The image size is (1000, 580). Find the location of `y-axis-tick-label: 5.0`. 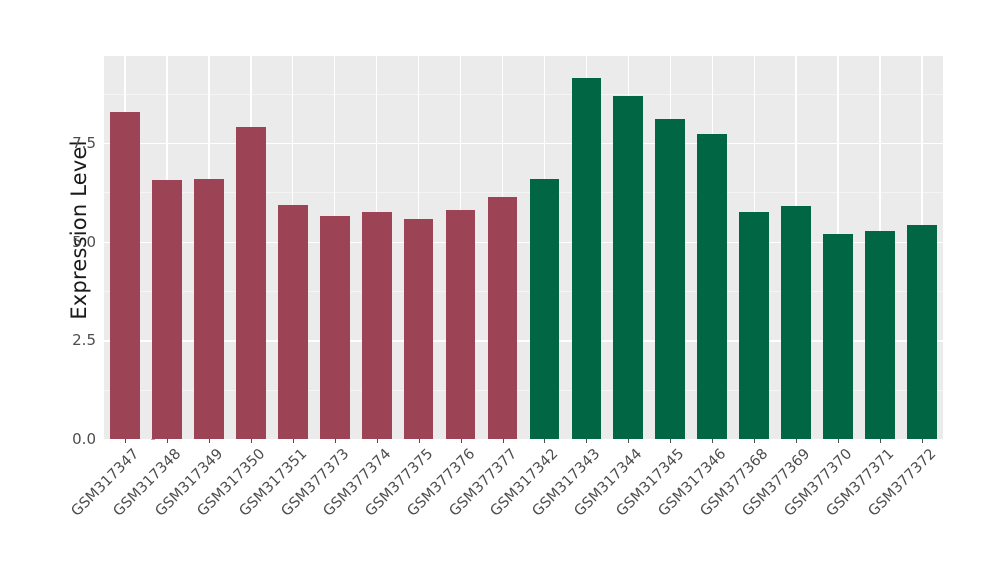

y-axis-tick-label: 5.0 is located at coordinates (84, 241).